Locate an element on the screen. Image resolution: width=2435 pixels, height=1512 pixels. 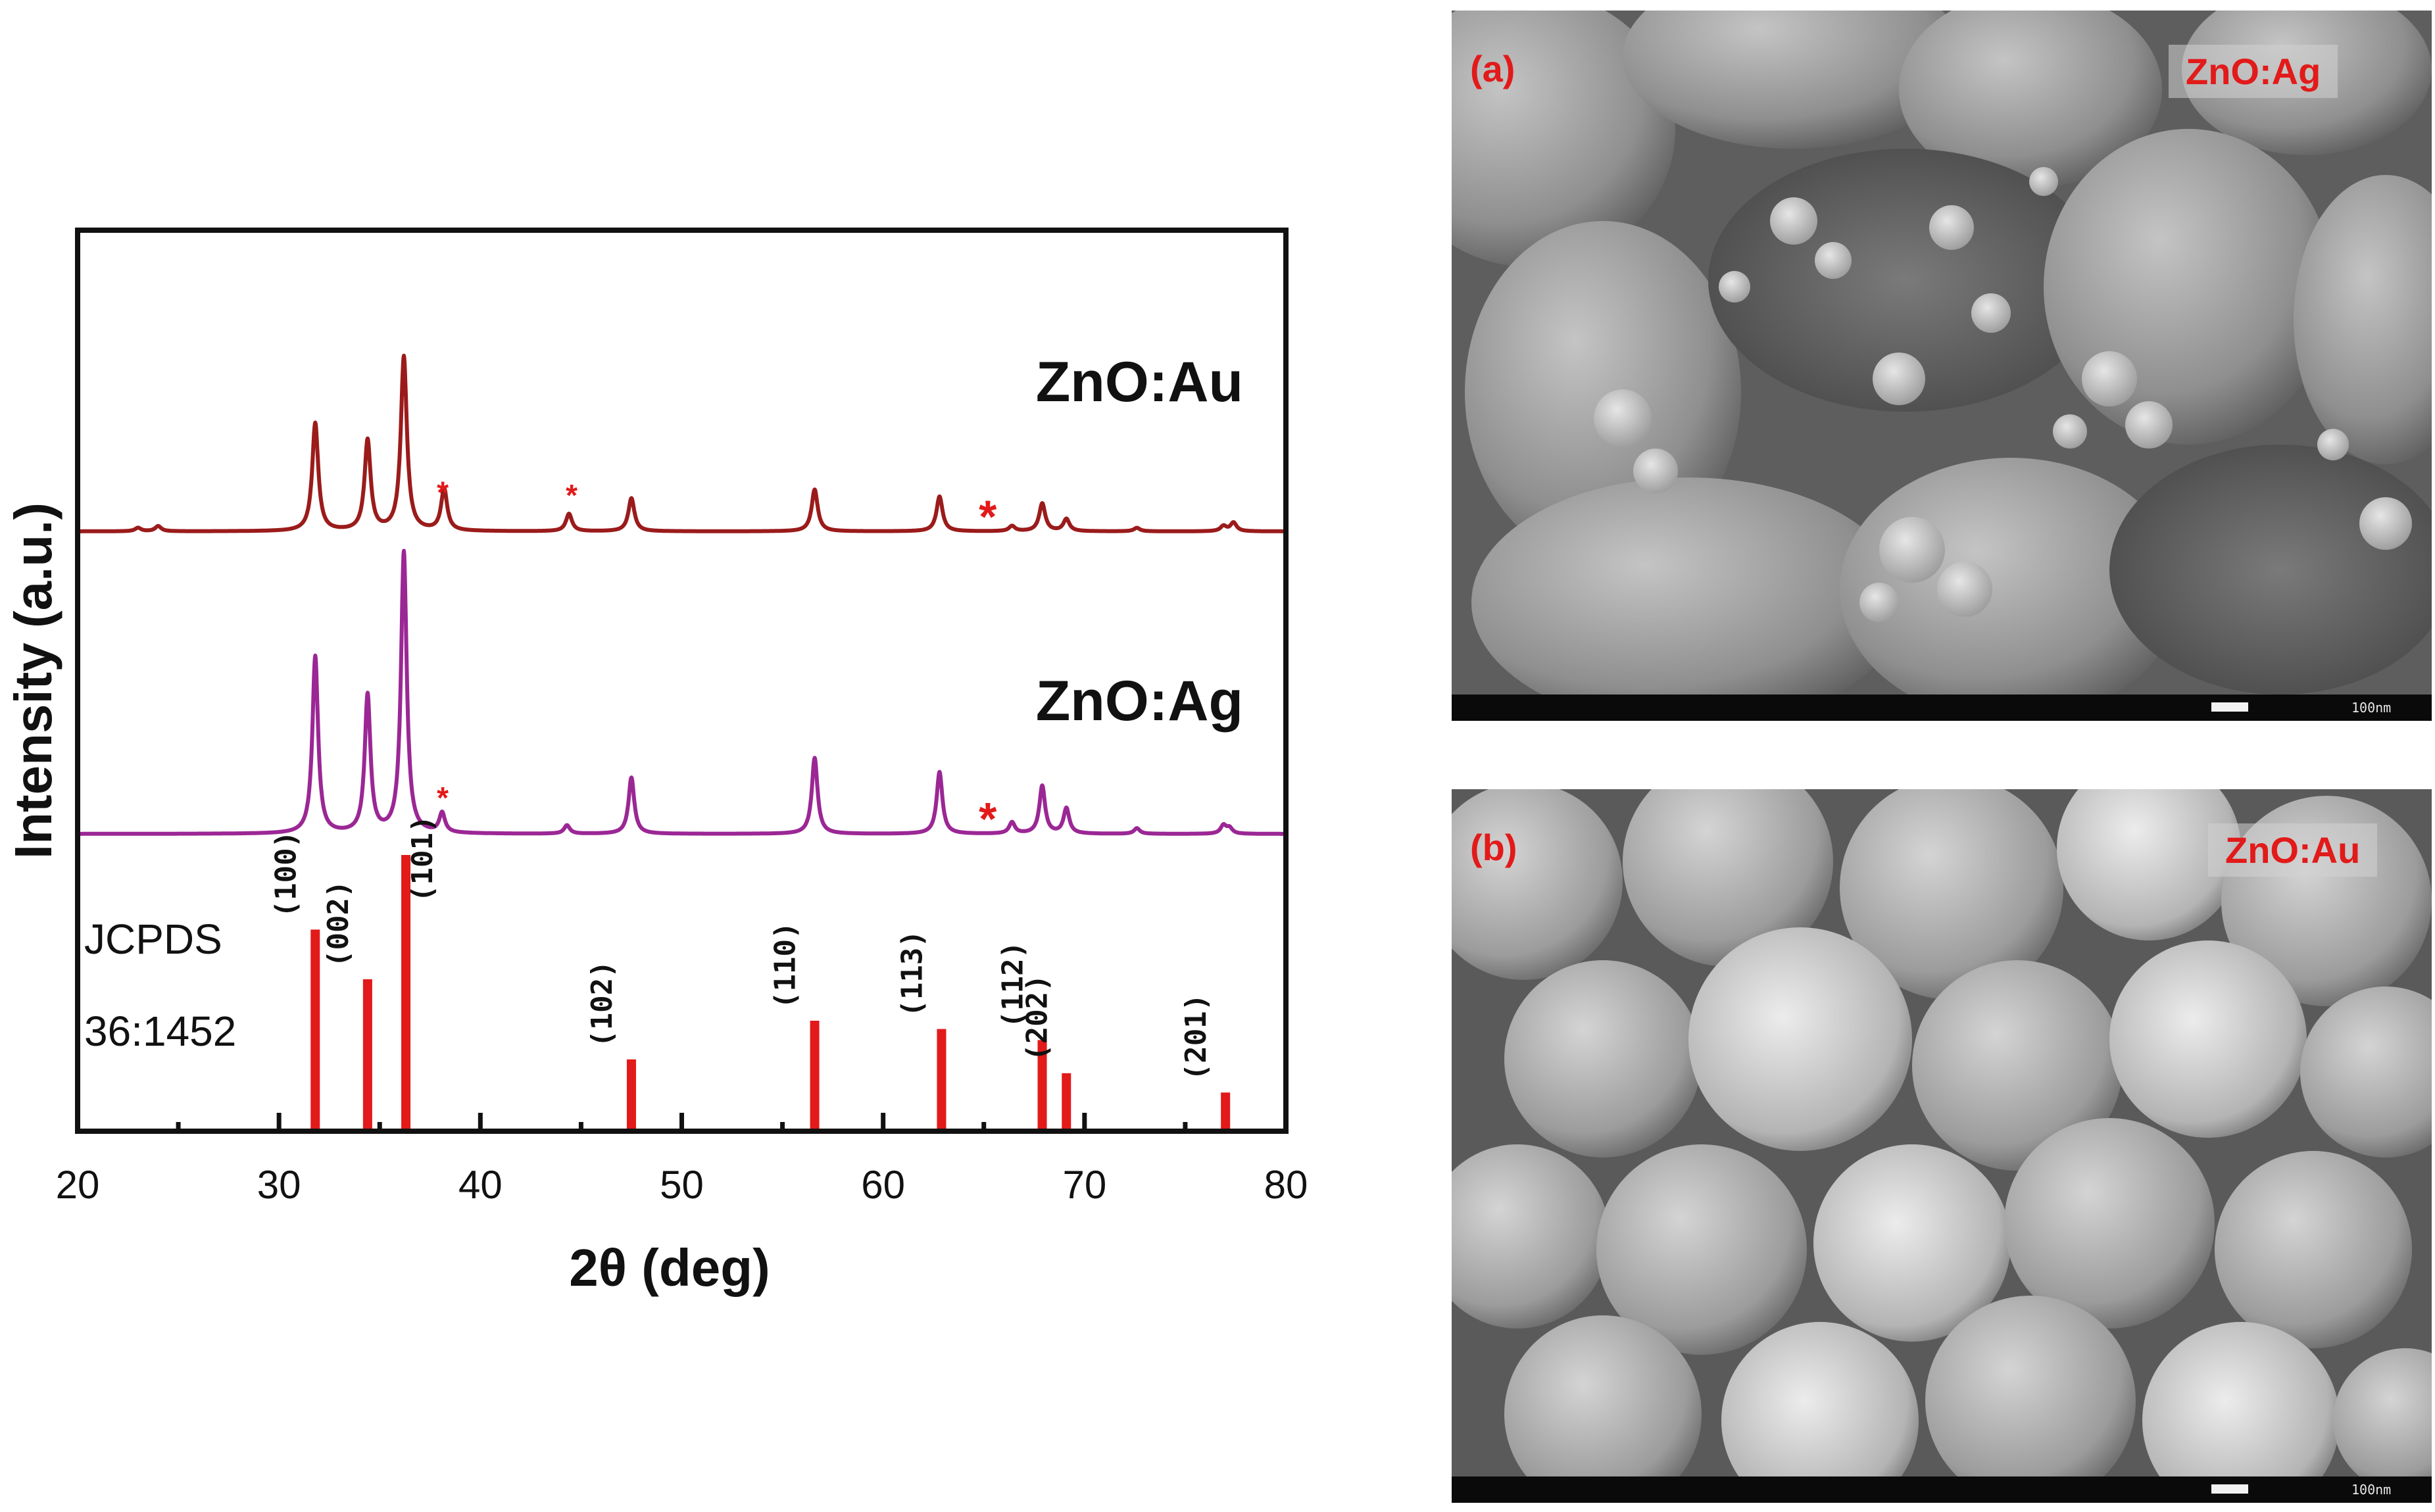
x-axis-label: 2θ (deg) is located at coordinates (669, 1267).